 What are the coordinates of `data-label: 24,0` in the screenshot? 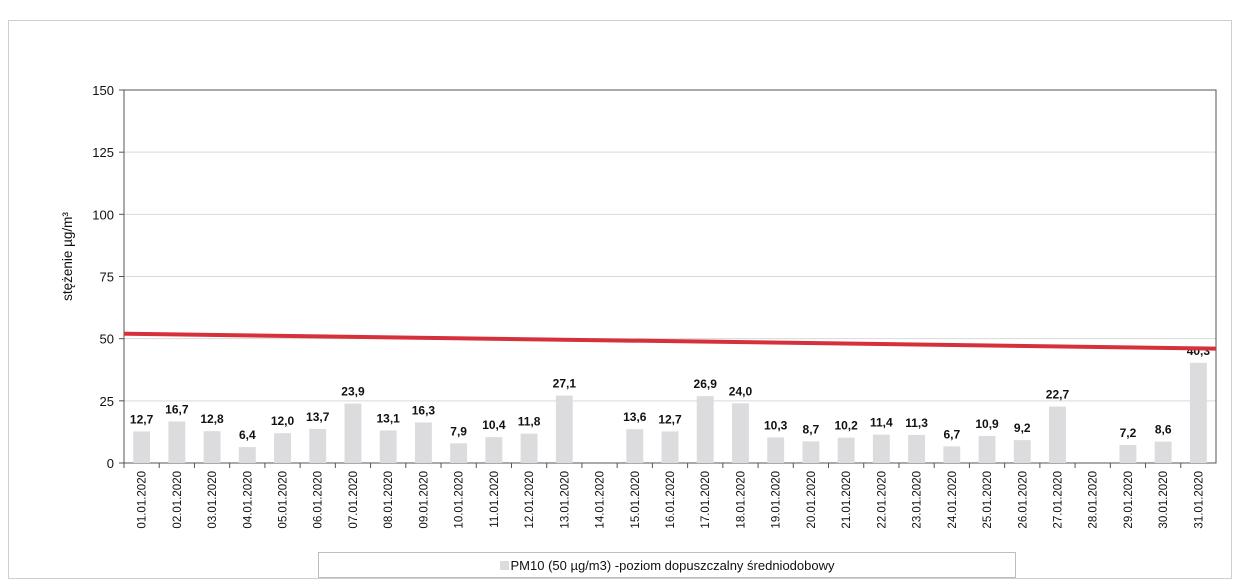 It's located at (741, 391).